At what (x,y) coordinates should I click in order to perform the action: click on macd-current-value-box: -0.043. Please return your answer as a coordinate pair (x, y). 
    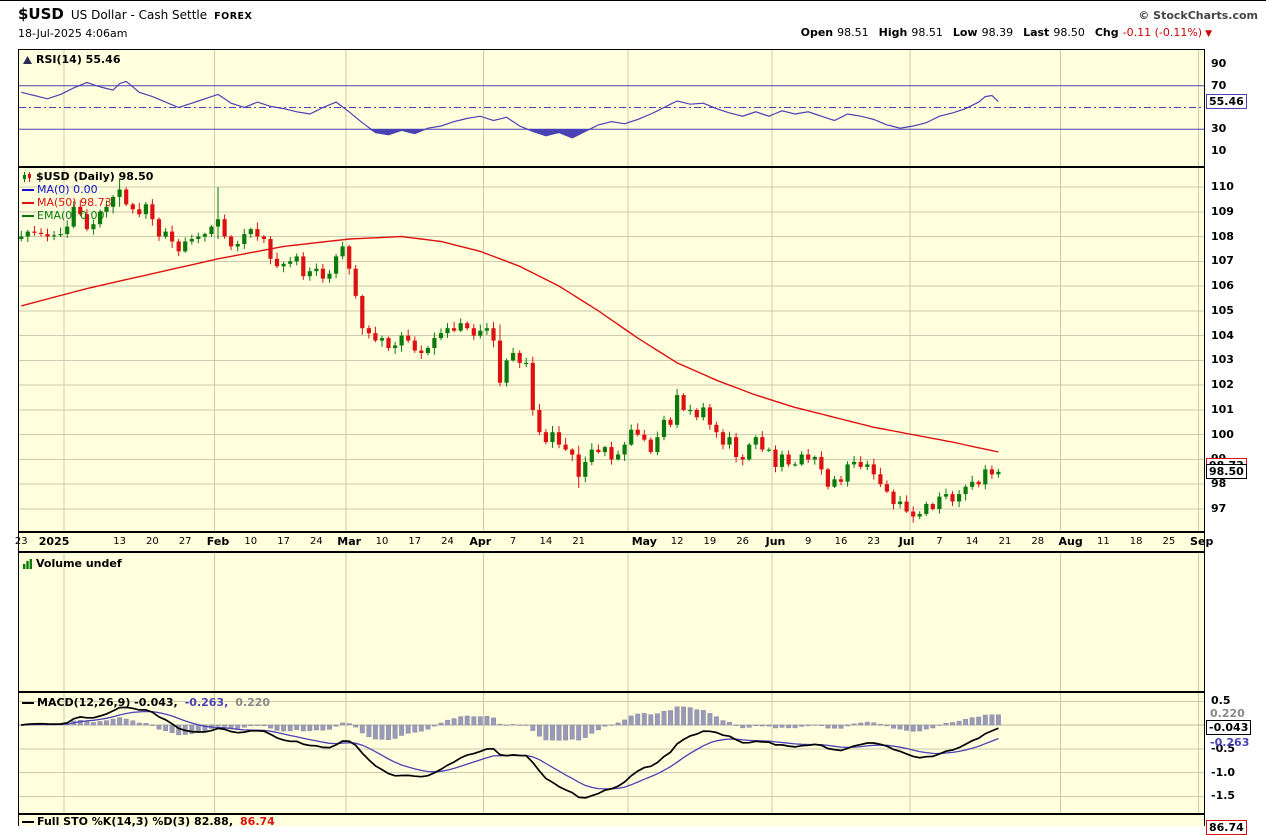
    Looking at the image, I should click on (1229, 727).